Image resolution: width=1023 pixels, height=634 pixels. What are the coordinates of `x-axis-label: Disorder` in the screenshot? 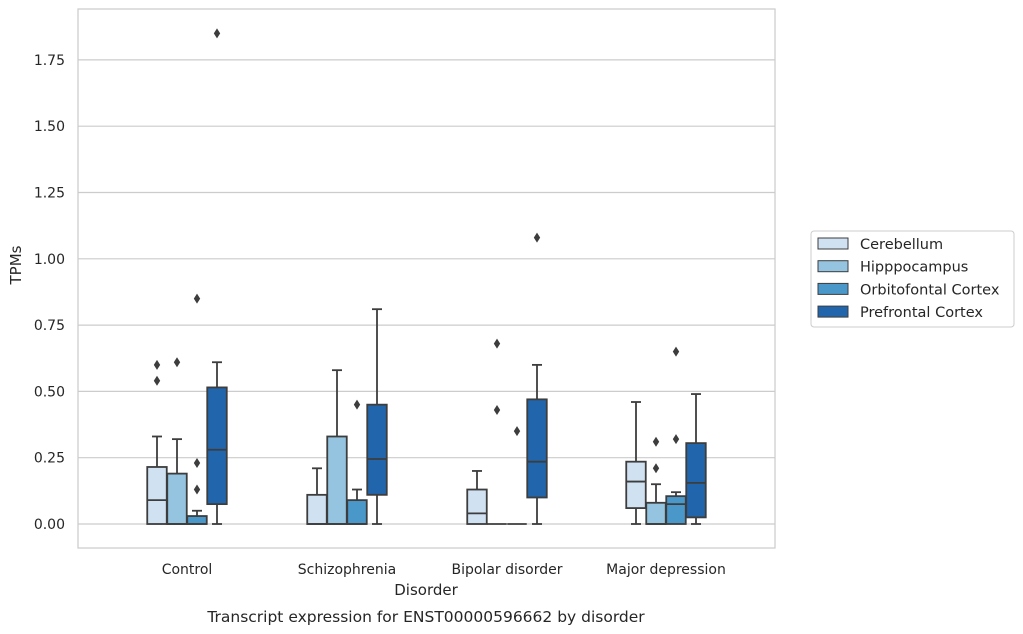 It's located at (426, 590).